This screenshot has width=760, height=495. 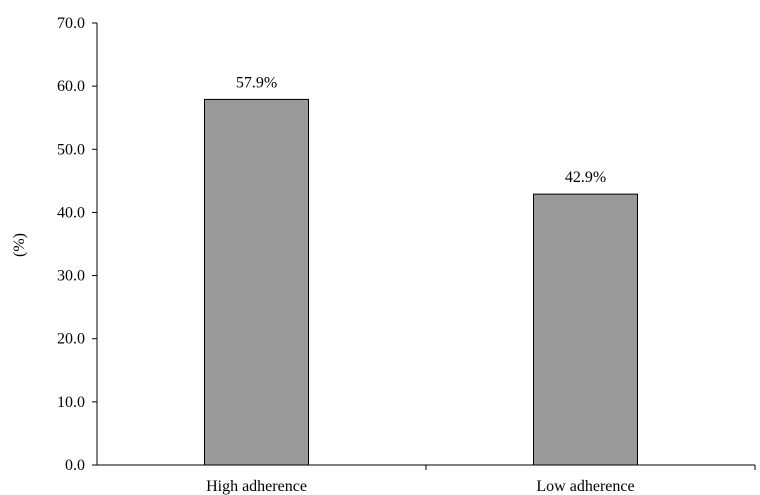 What do you see at coordinates (71, 86) in the screenshot?
I see `y-tick-label: 60.0` at bounding box center [71, 86].